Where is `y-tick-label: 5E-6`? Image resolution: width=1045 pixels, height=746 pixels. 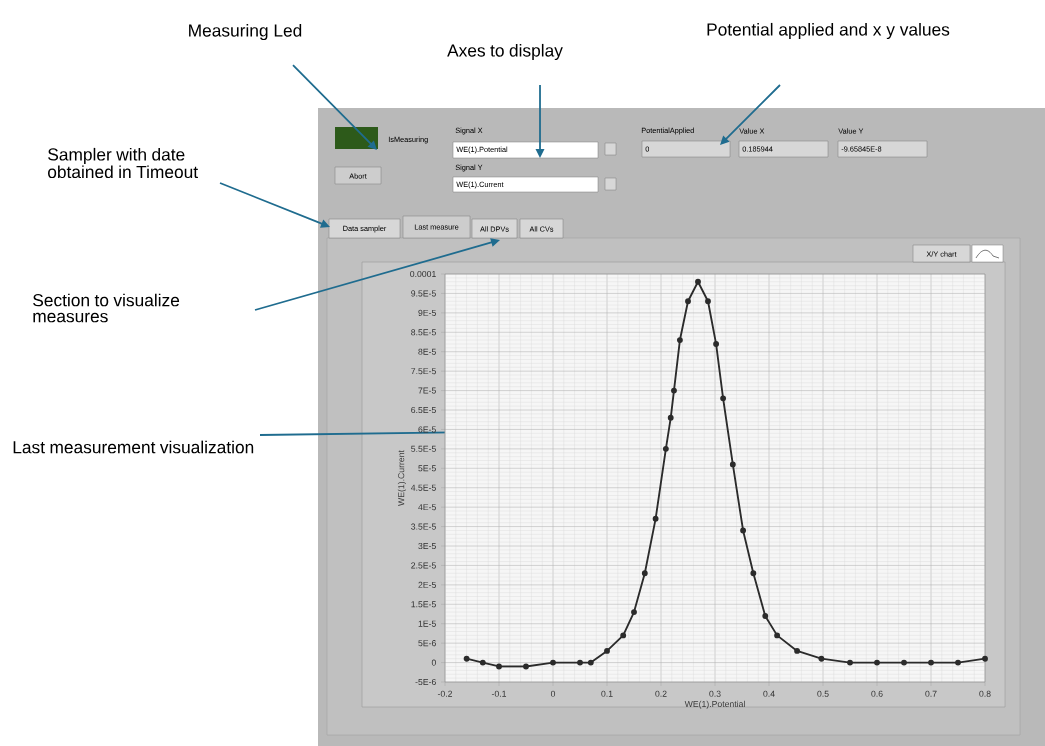
y-tick-label: 5E-6 is located at coordinates (427, 643).